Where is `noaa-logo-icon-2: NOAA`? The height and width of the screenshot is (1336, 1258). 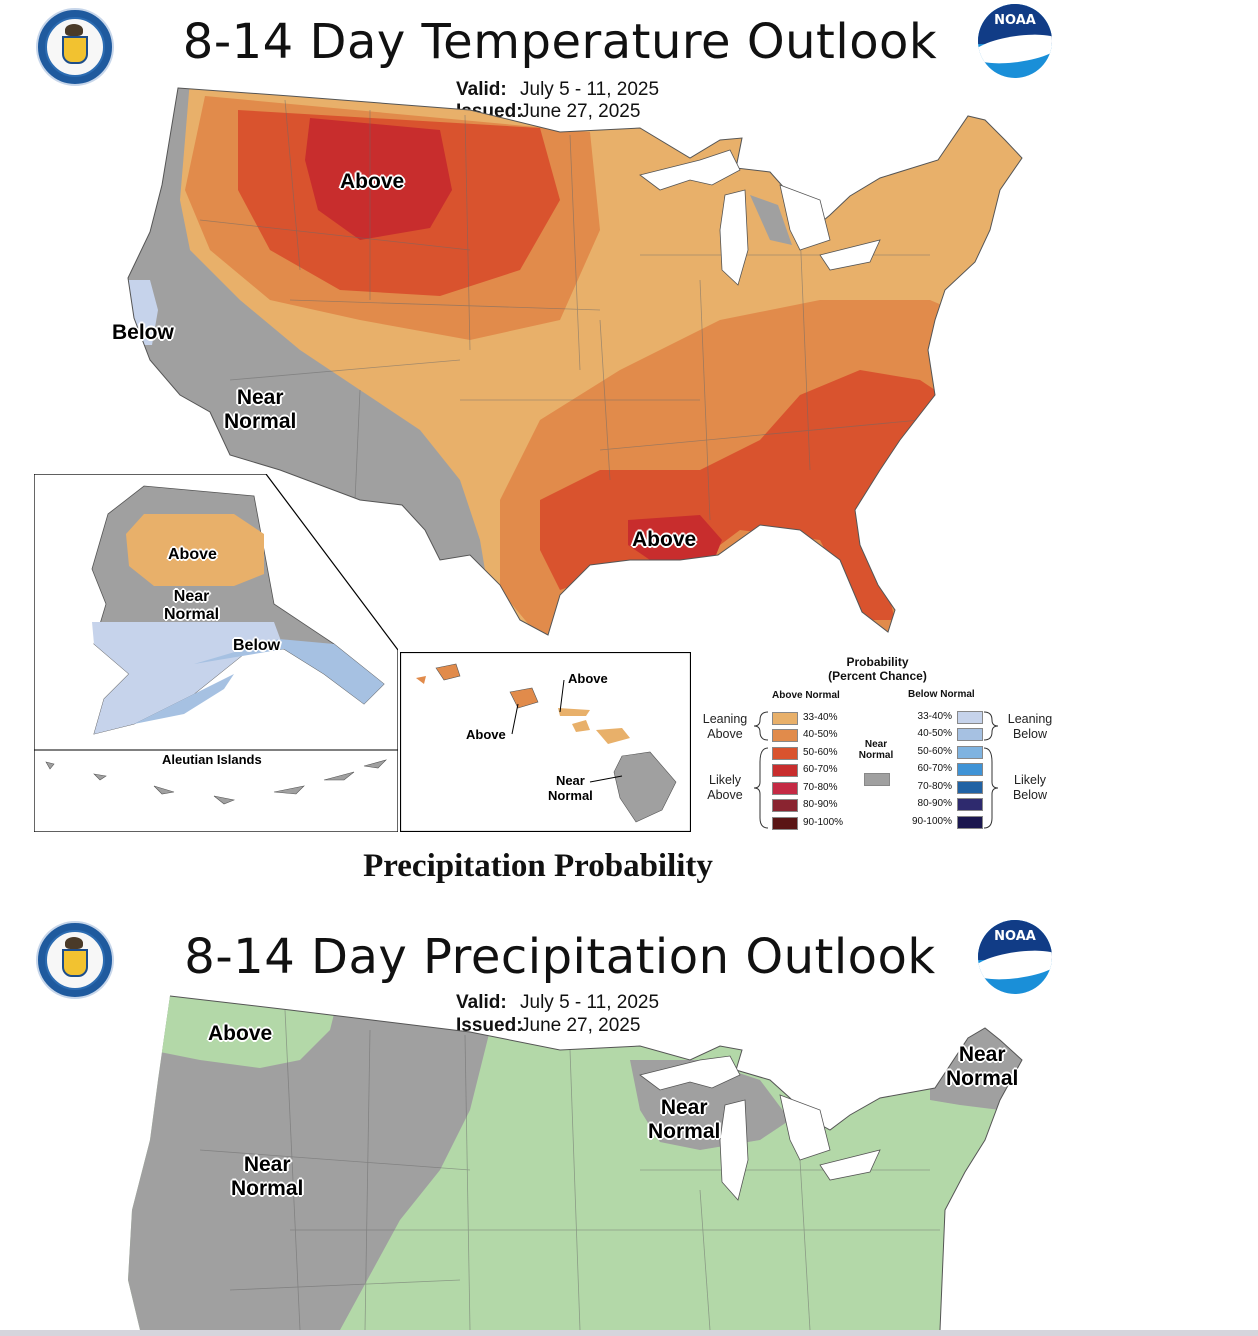 noaa-logo-icon-2: NOAA is located at coordinates (1015, 957).